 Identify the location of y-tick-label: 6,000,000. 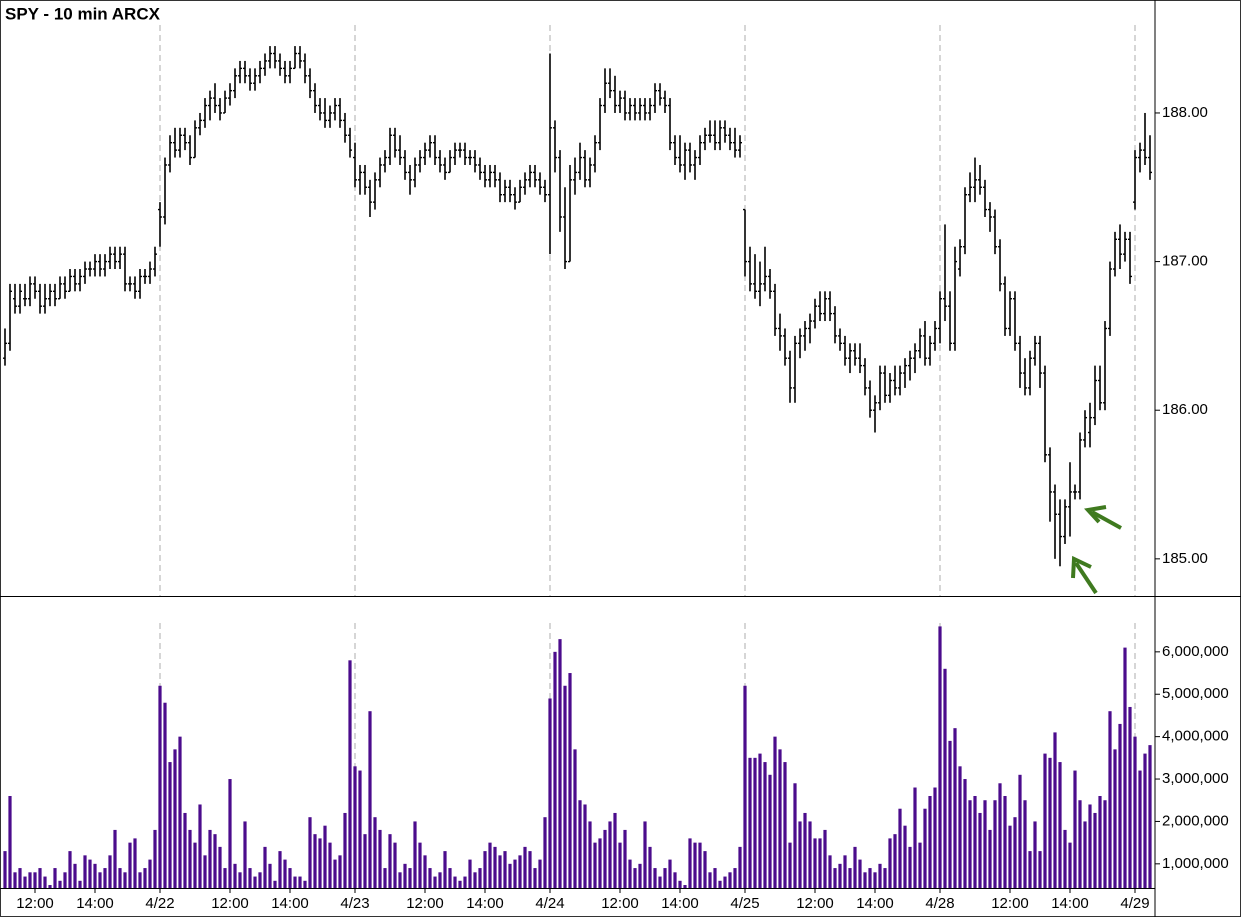
(1195, 651).